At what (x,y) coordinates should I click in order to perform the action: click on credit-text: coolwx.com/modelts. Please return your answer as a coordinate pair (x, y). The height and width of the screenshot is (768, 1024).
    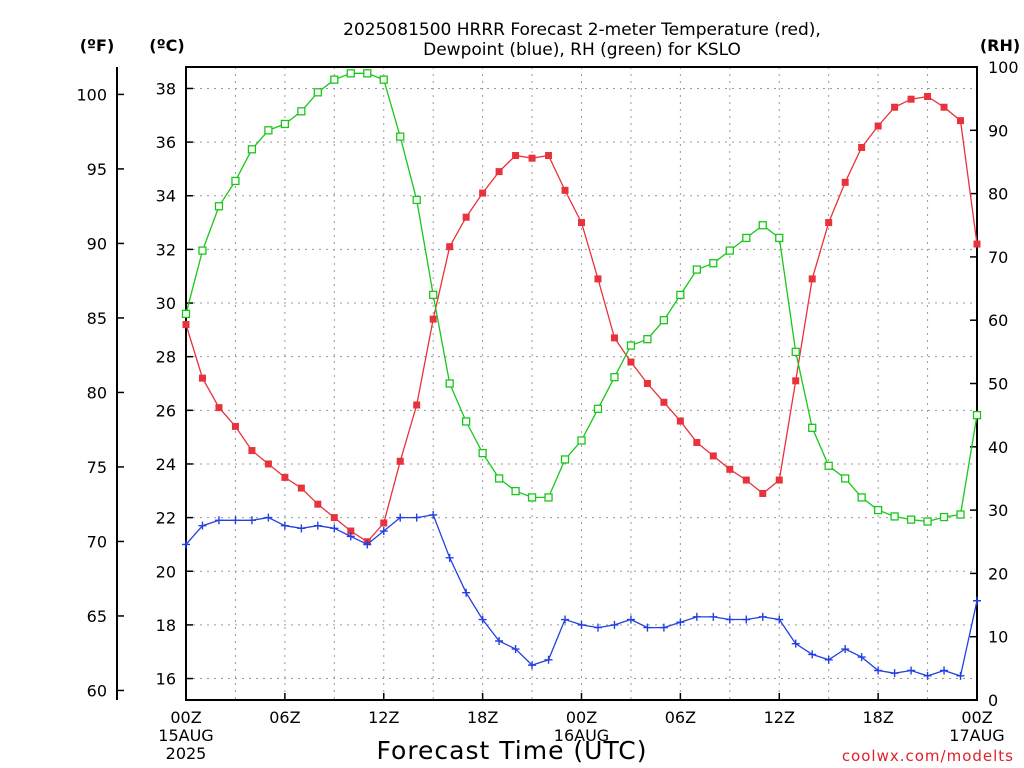
    Looking at the image, I should click on (928, 756).